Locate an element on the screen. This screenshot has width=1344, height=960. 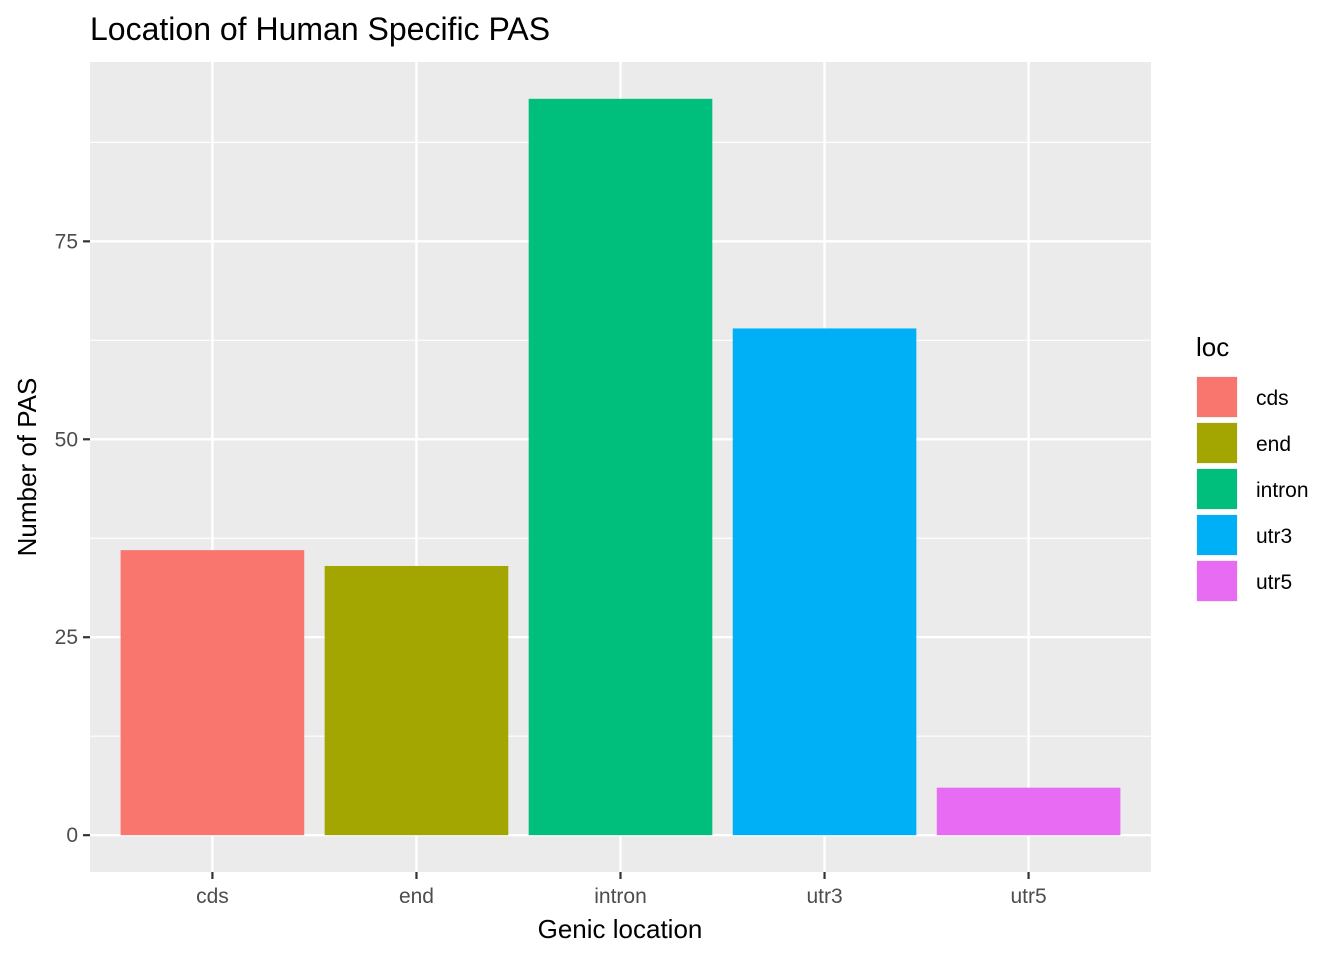
bar-cds is located at coordinates (212, 693).